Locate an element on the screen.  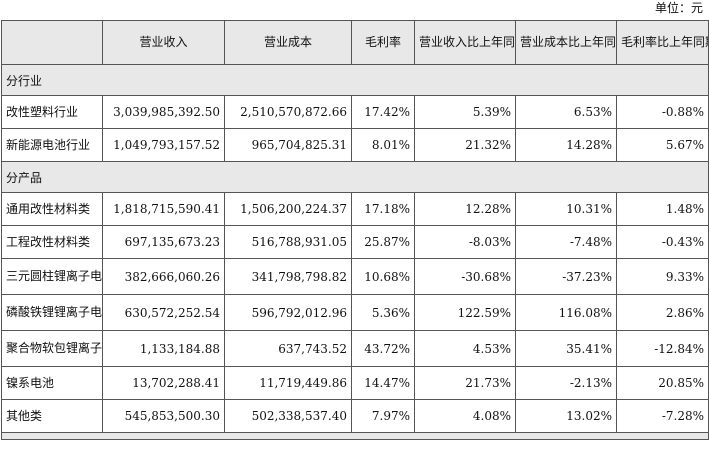
revenue-cell: 545,853,500.30 is located at coordinates (163, 416).